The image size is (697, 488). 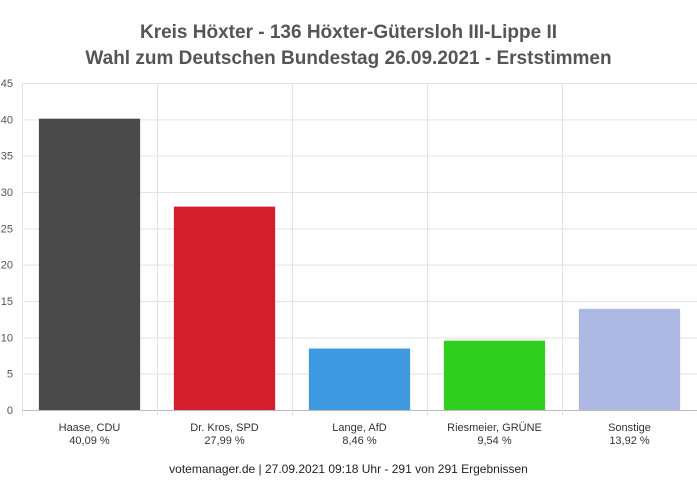 What do you see at coordinates (494, 428) in the screenshot?
I see `x-tick-label: Riesmeier, GRÜNE` at bounding box center [494, 428].